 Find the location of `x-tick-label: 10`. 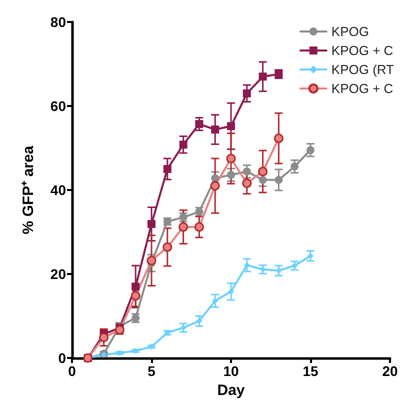

x-tick-label: 10 is located at coordinates (231, 371).